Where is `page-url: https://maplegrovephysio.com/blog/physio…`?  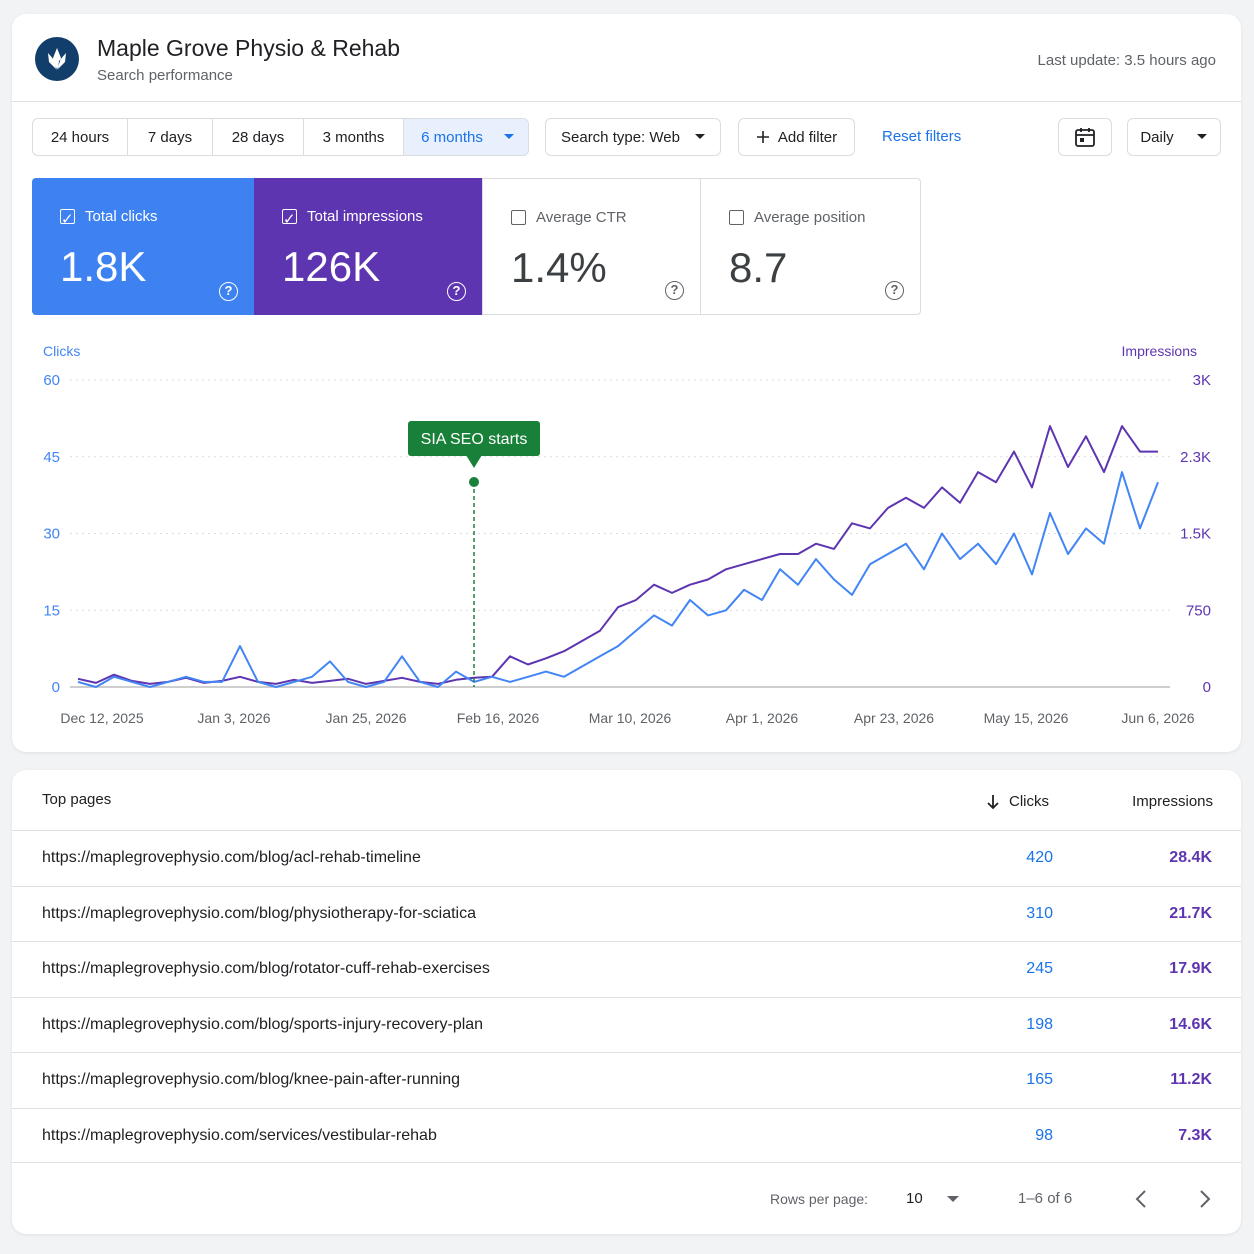 page-url: https://maplegrovephysio.com/blog/physio… is located at coordinates (259, 913).